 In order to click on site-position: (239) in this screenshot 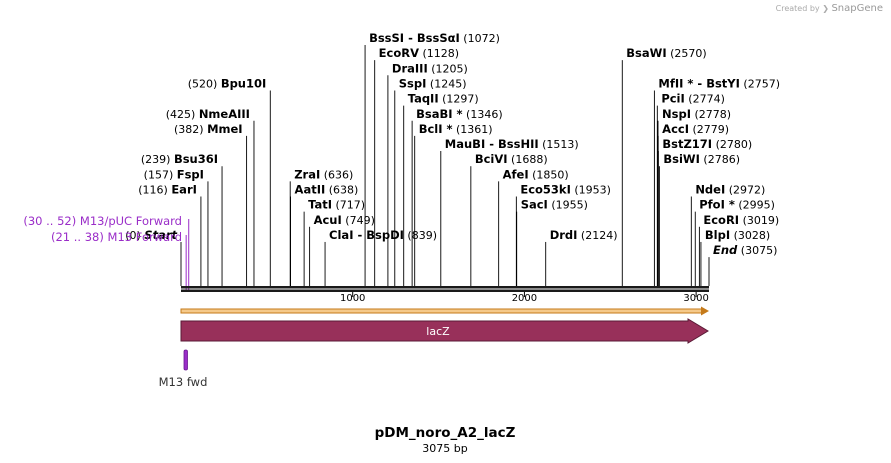, I will do `click(157, 159)`.